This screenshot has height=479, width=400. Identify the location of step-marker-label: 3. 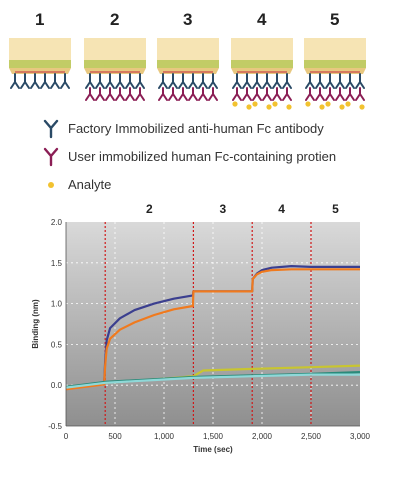
(222, 209).